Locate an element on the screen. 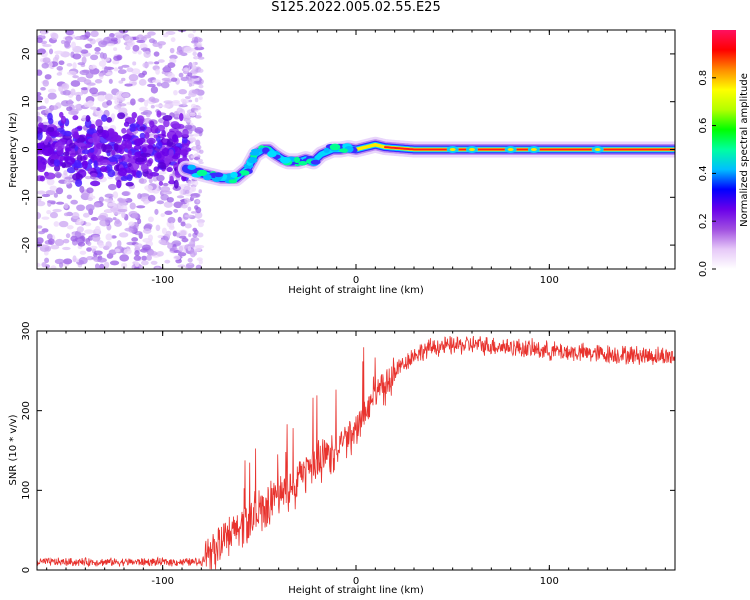 The height and width of the screenshot is (600, 750). colorbar-tick-label: 0.0 is located at coordinates (703, 269).